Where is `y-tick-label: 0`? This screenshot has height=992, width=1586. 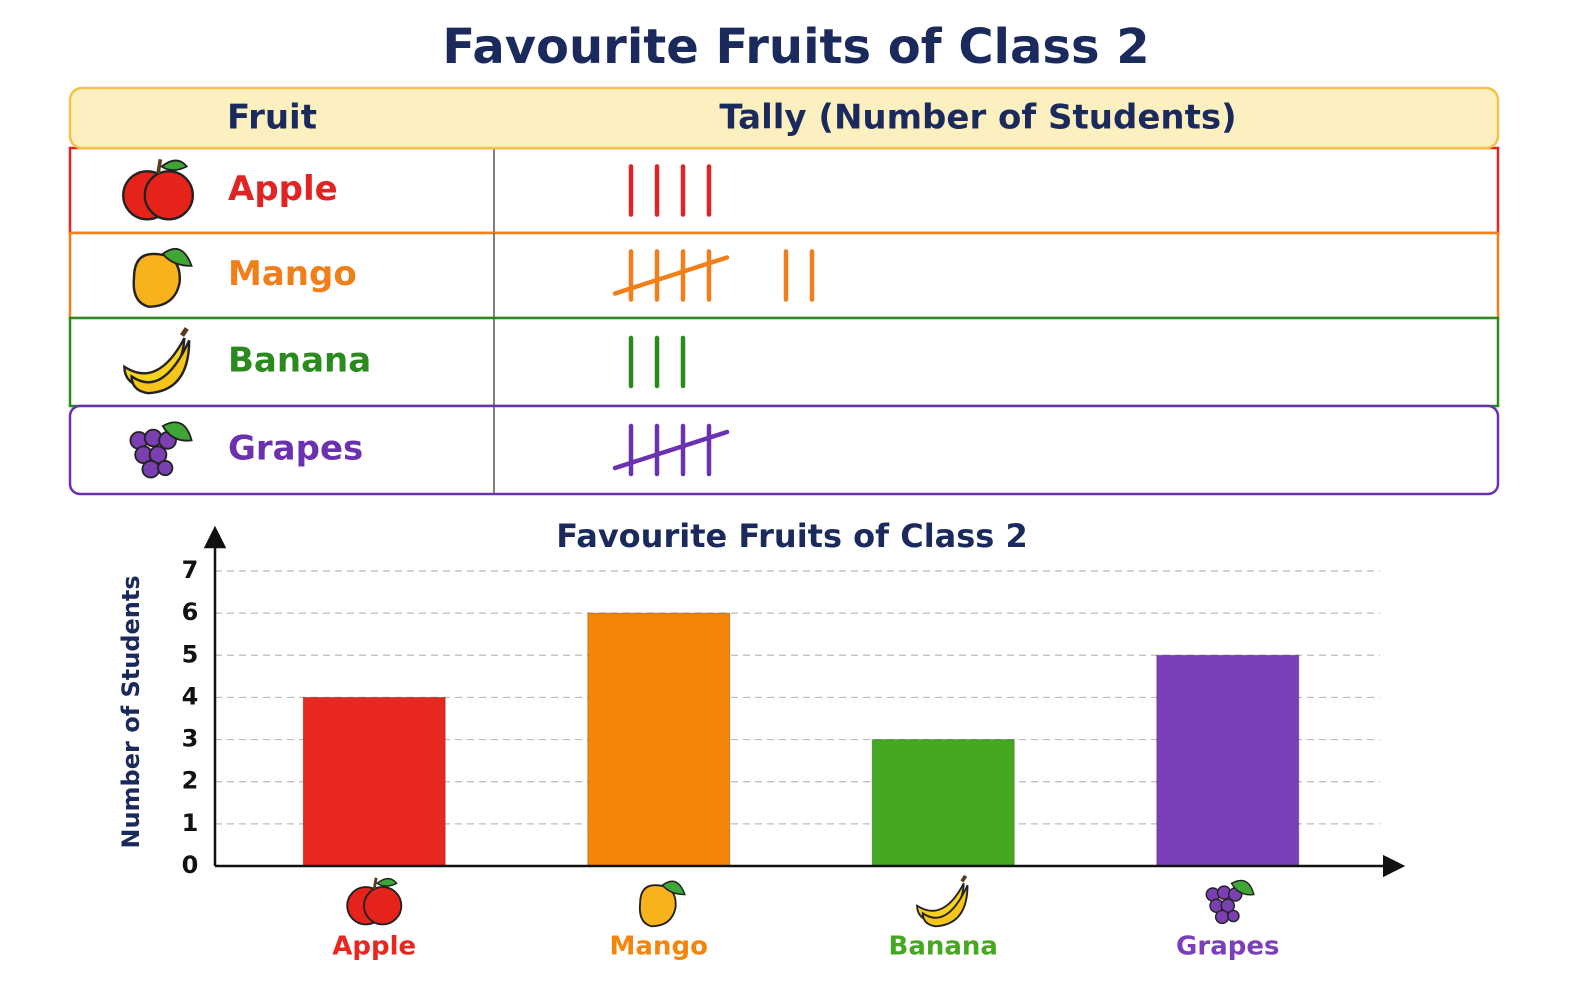 y-tick-label: 0 is located at coordinates (190, 865).